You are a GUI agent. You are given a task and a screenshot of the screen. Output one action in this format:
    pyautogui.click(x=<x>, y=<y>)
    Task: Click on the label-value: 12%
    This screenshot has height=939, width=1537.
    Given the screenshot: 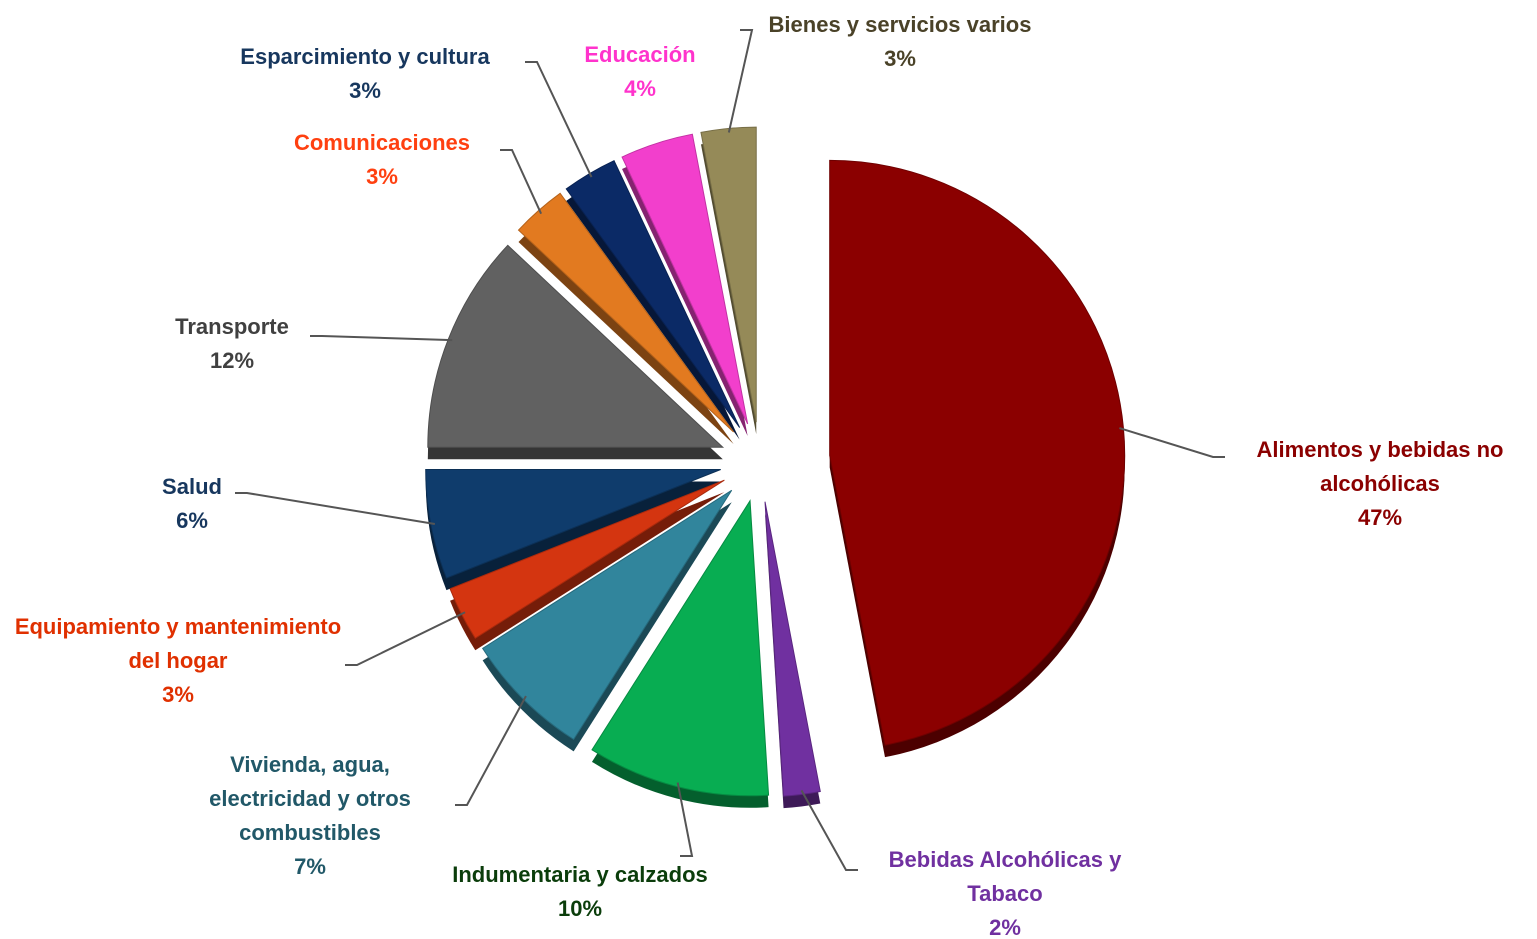 What is the action you would take?
    pyautogui.click(x=232, y=360)
    